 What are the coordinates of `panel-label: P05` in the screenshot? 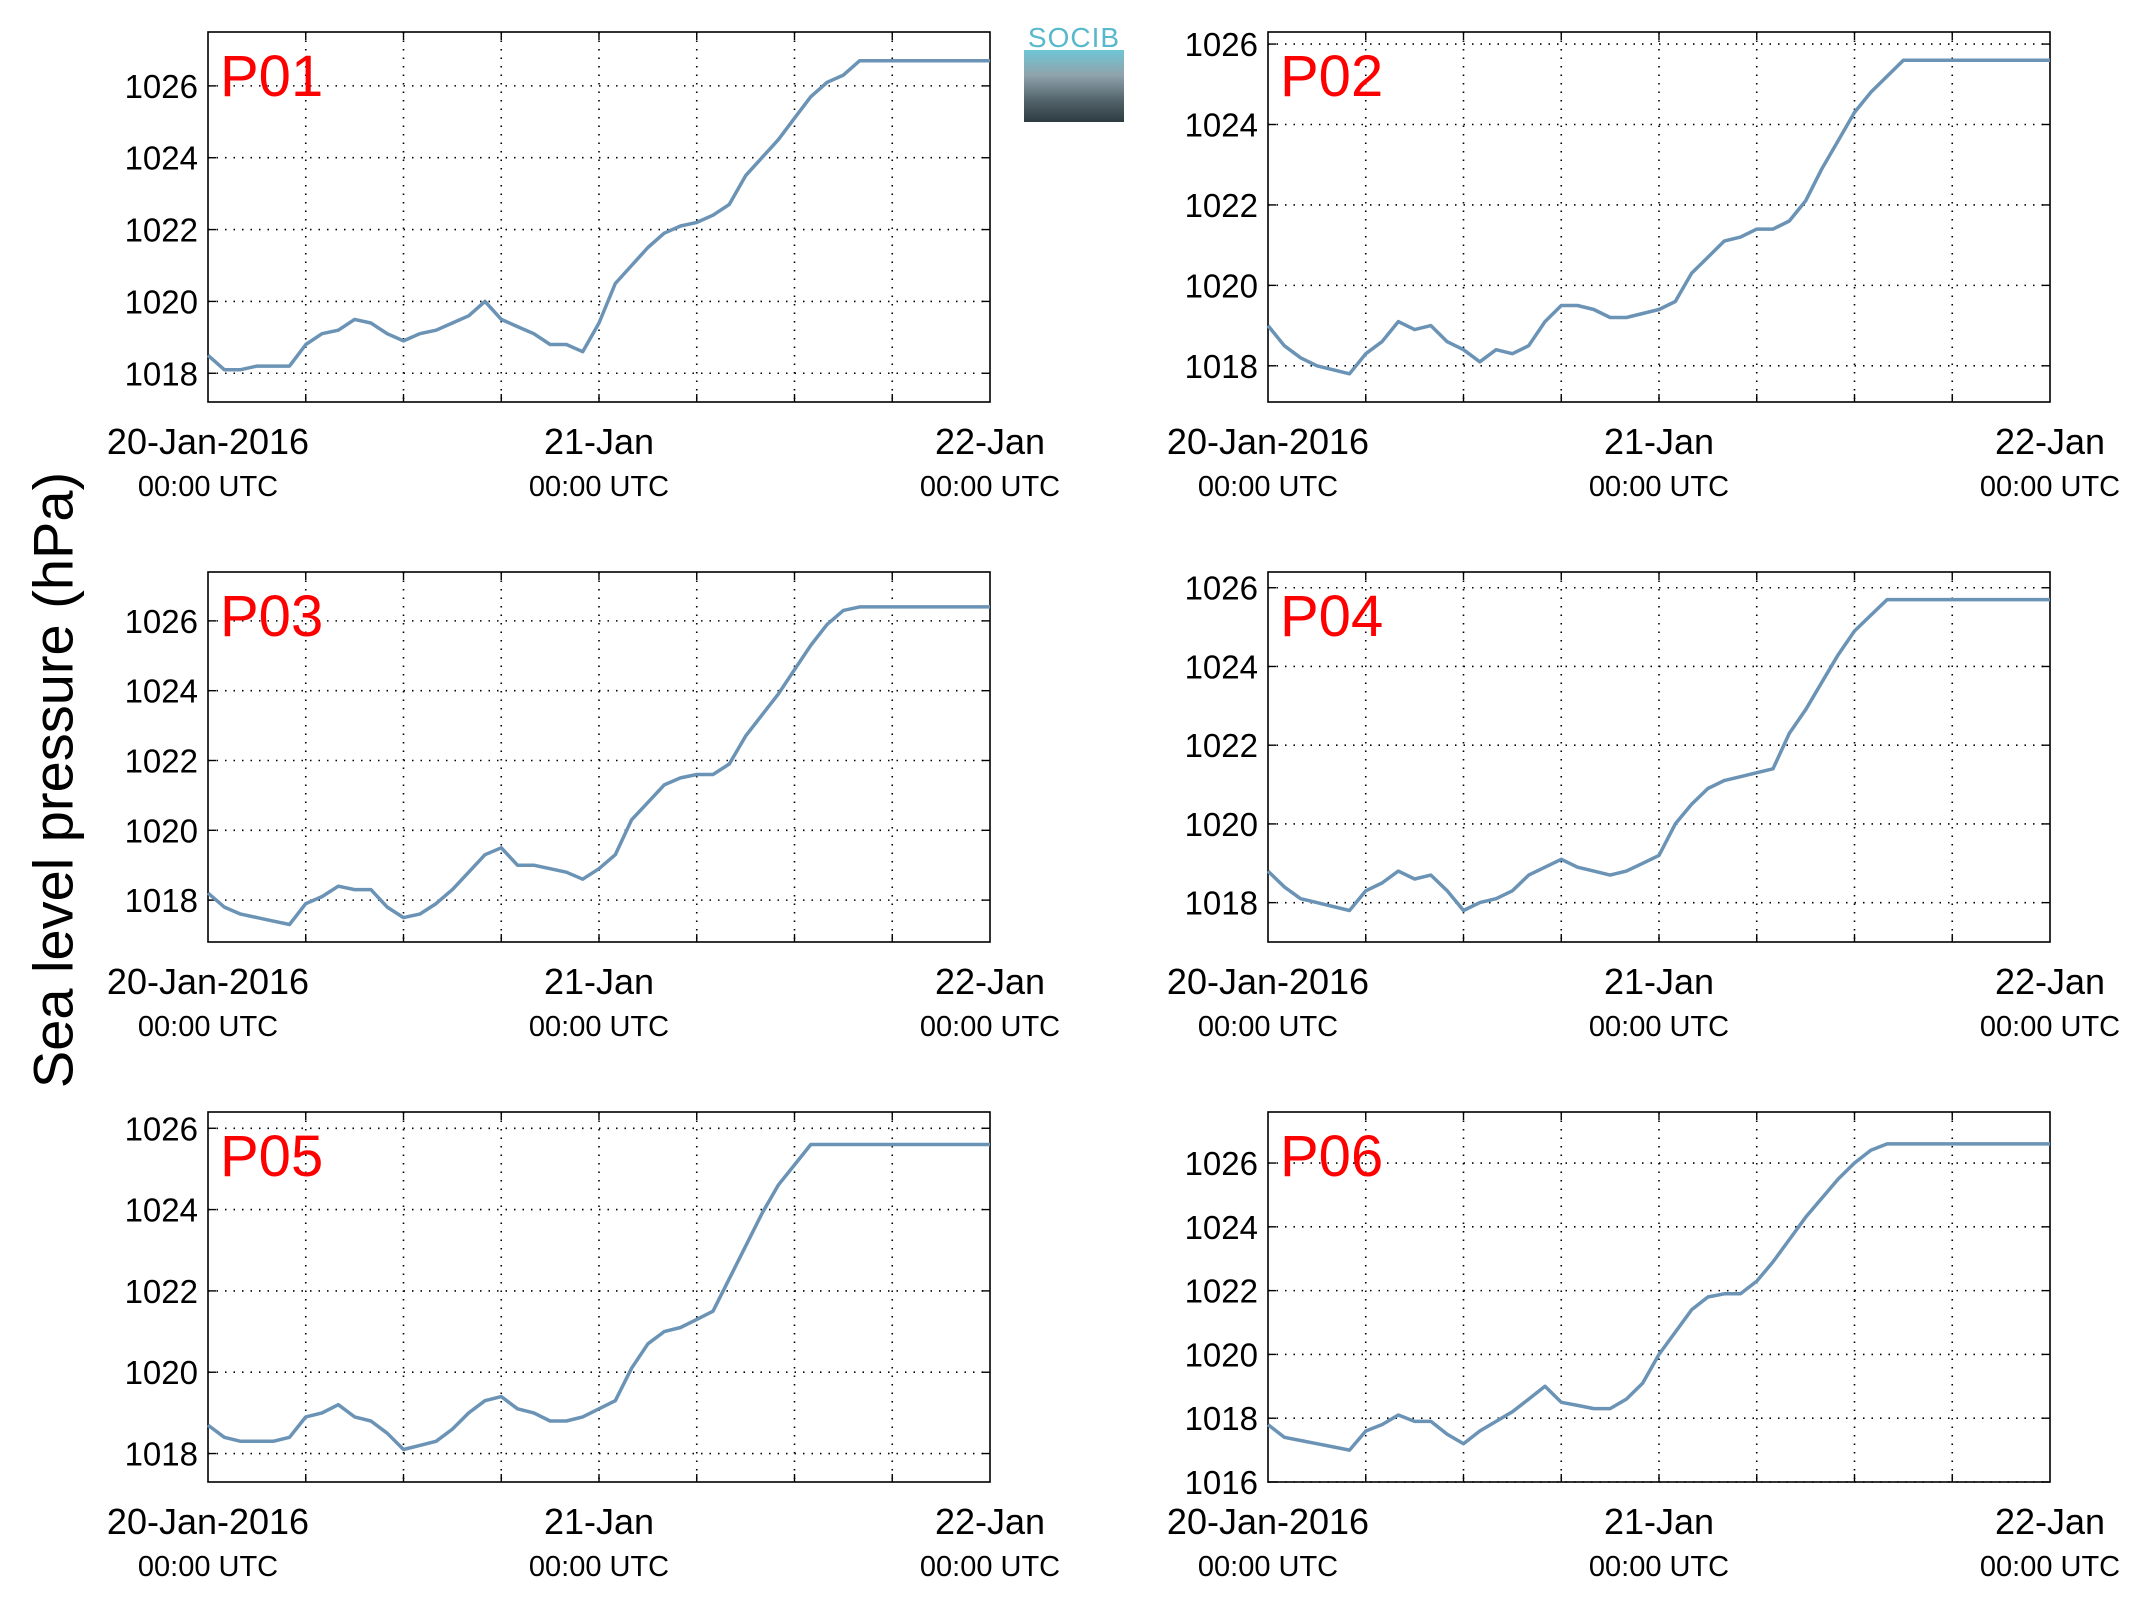 It's located at (271, 1156).